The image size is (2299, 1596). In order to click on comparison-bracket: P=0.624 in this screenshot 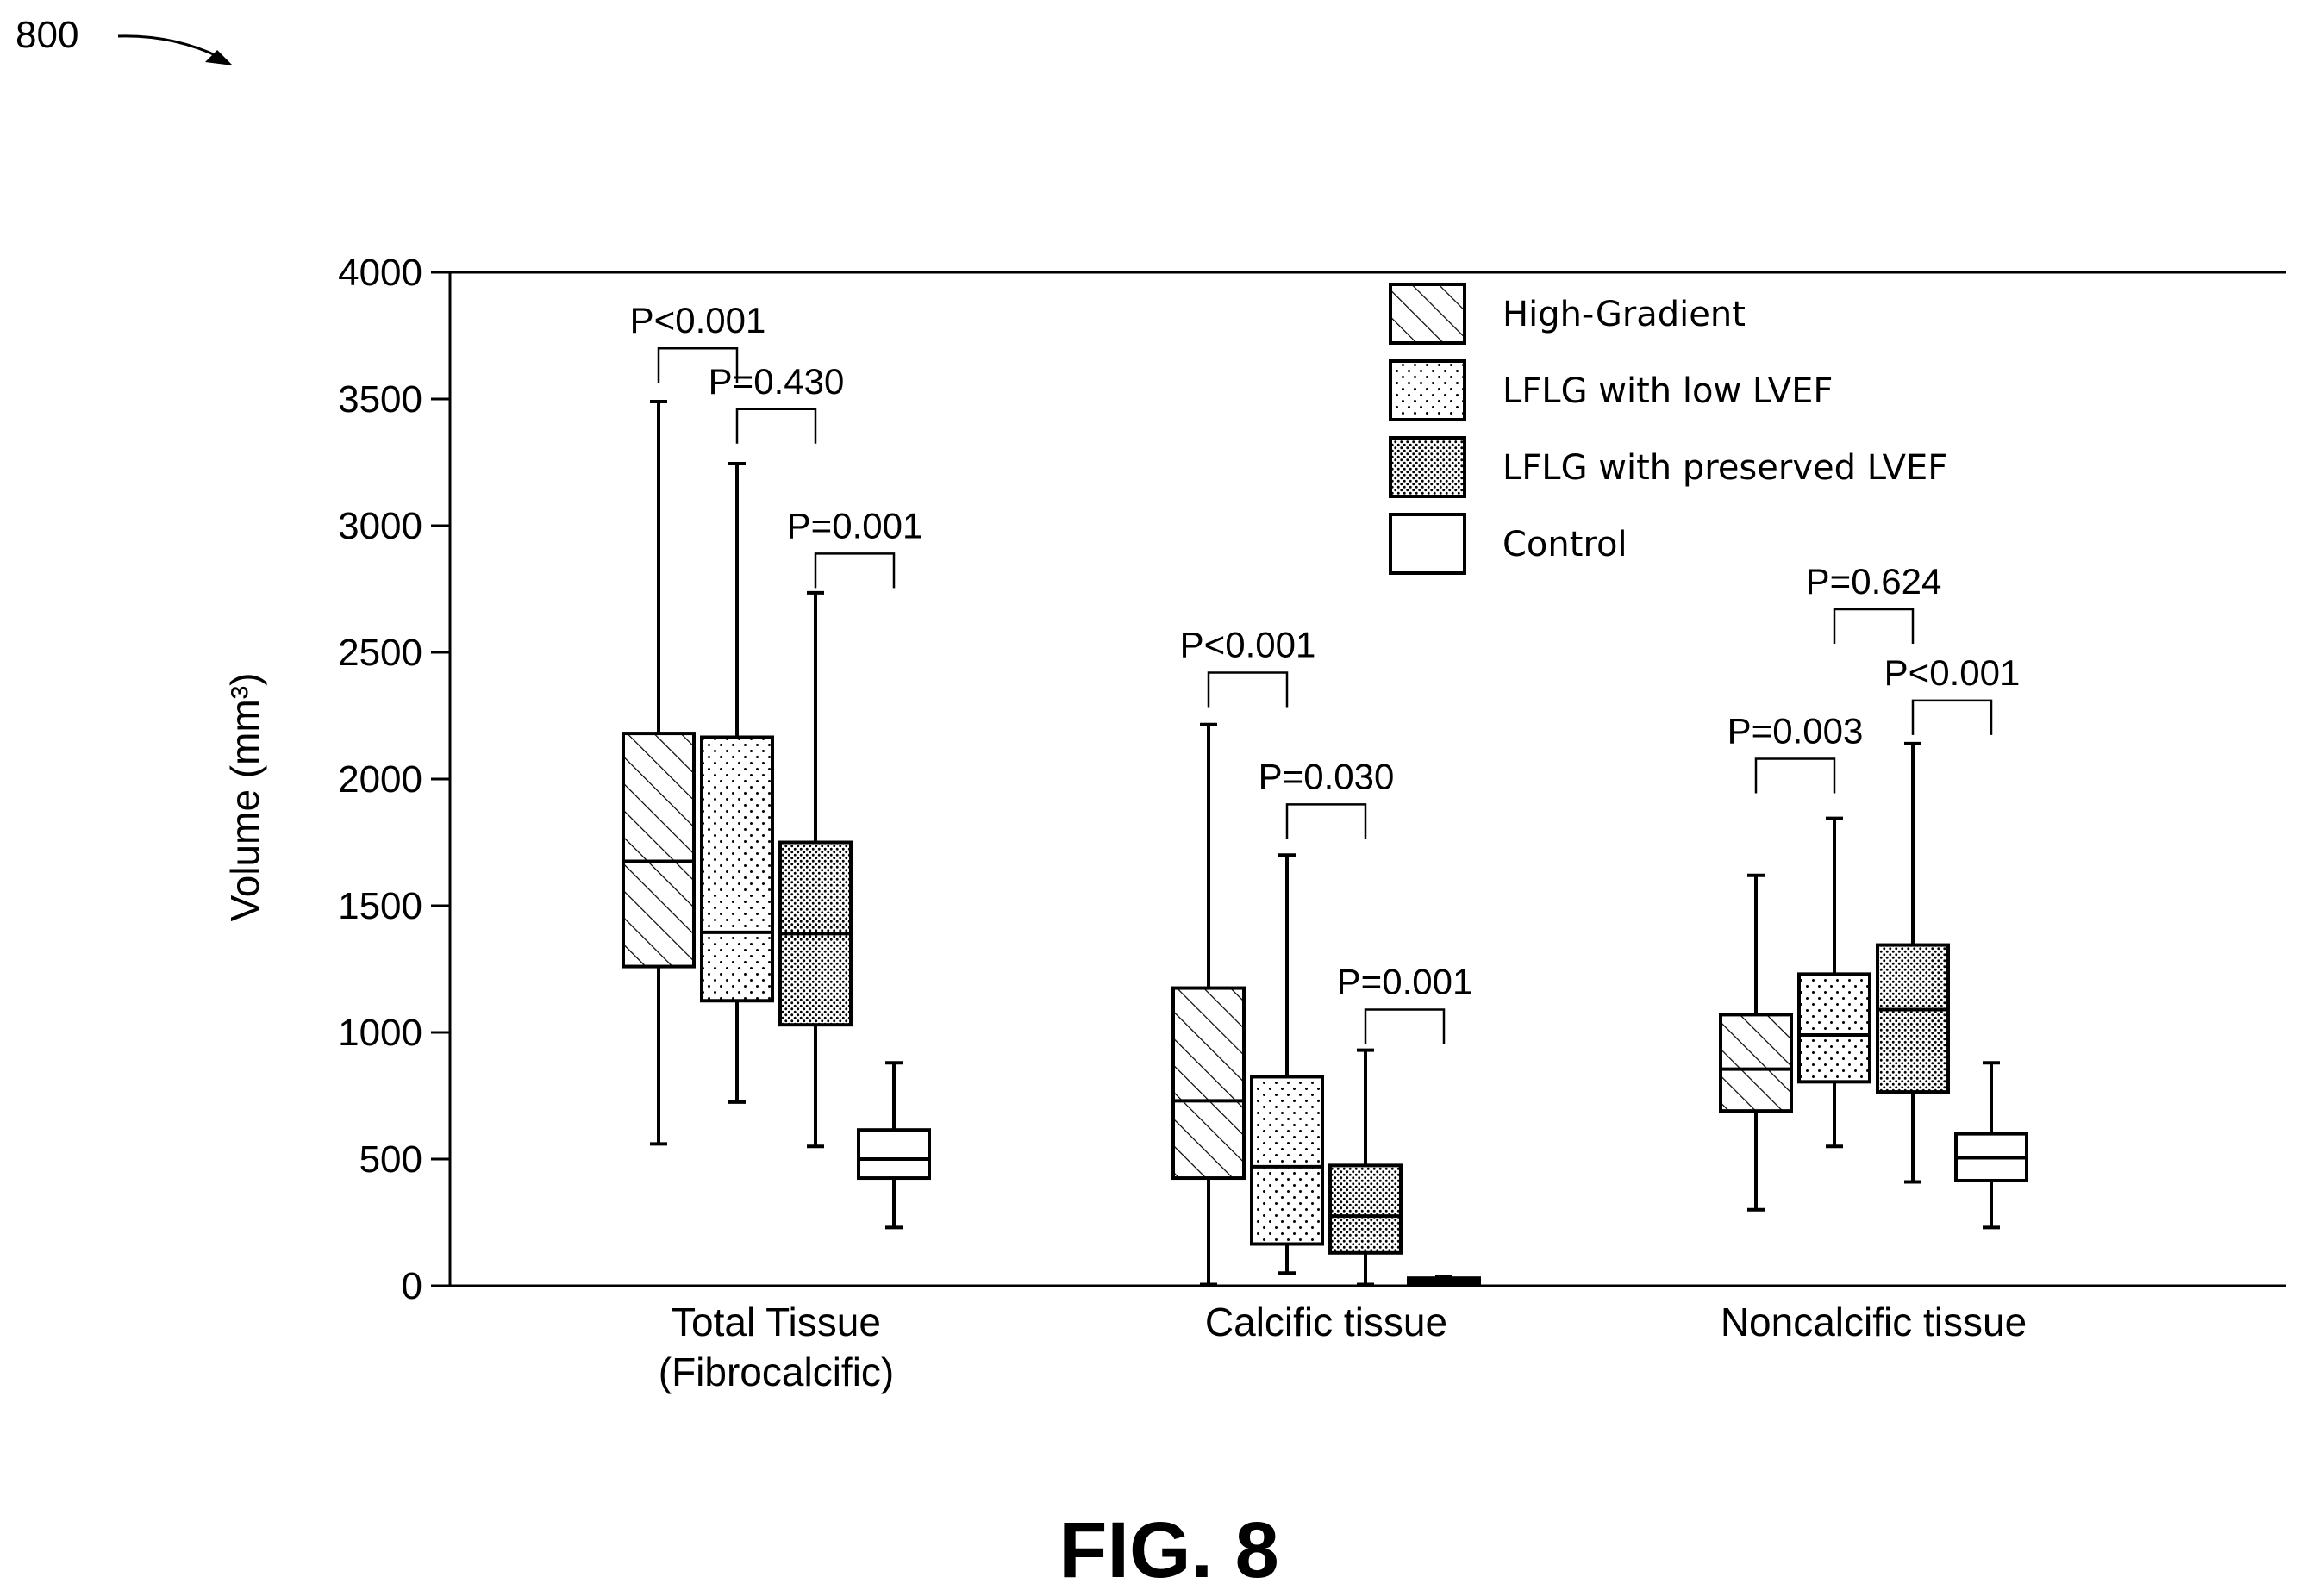, I will do `click(1874, 603)`.